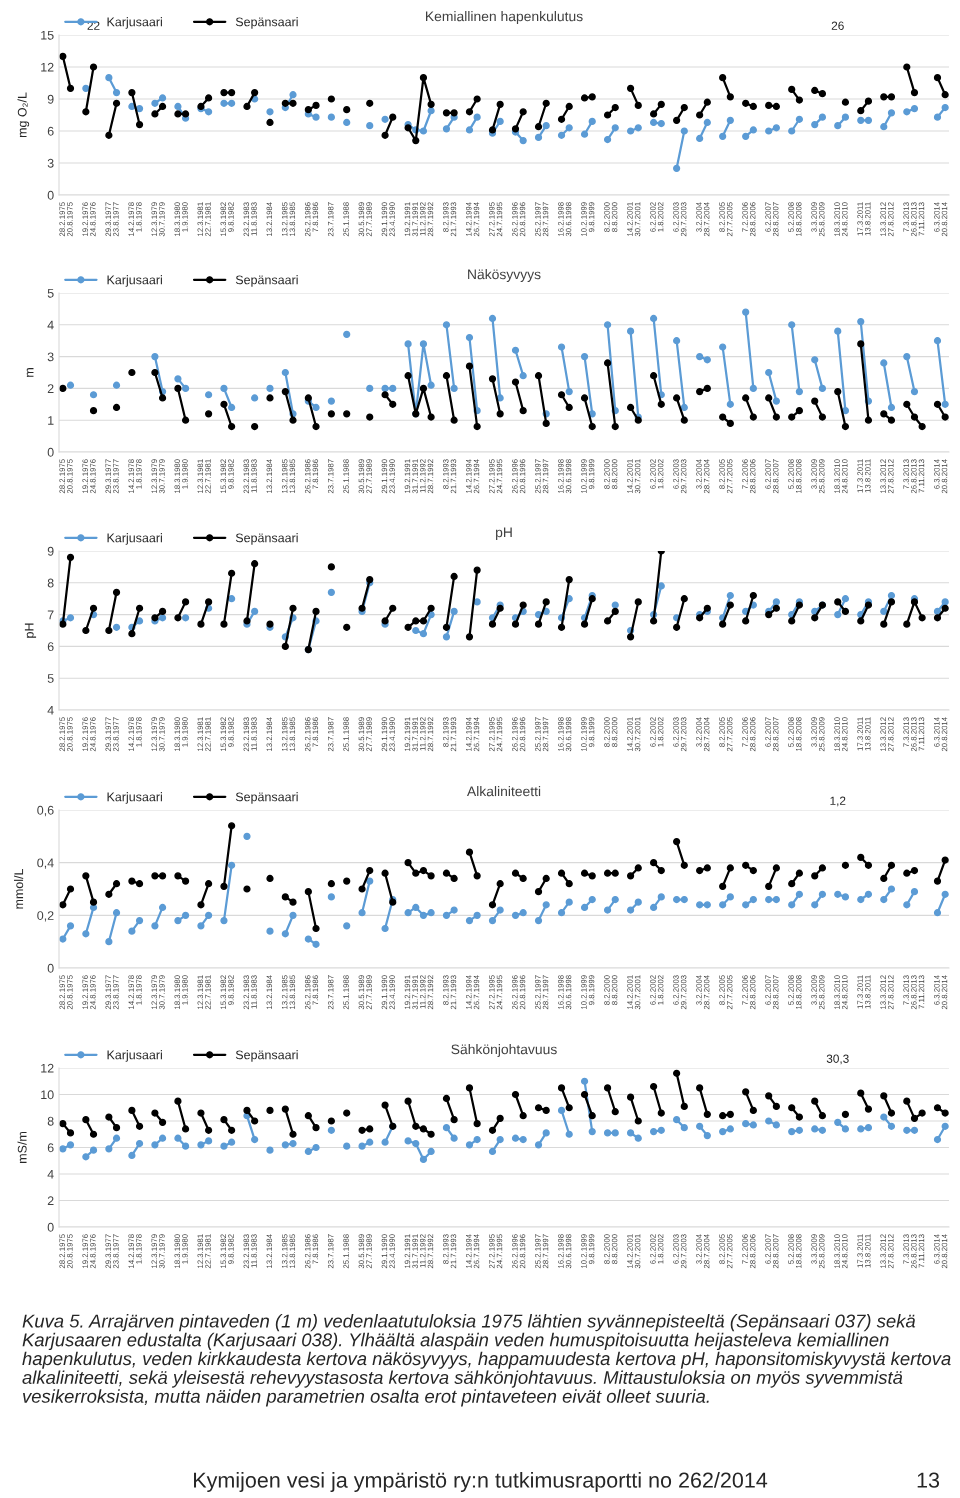 The height and width of the screenshot is (1498, 960). What do you see at coordinates (45, 916) in the screenshot?
I see `y-tick-label: 0,2` at bounding box center [45, 916].